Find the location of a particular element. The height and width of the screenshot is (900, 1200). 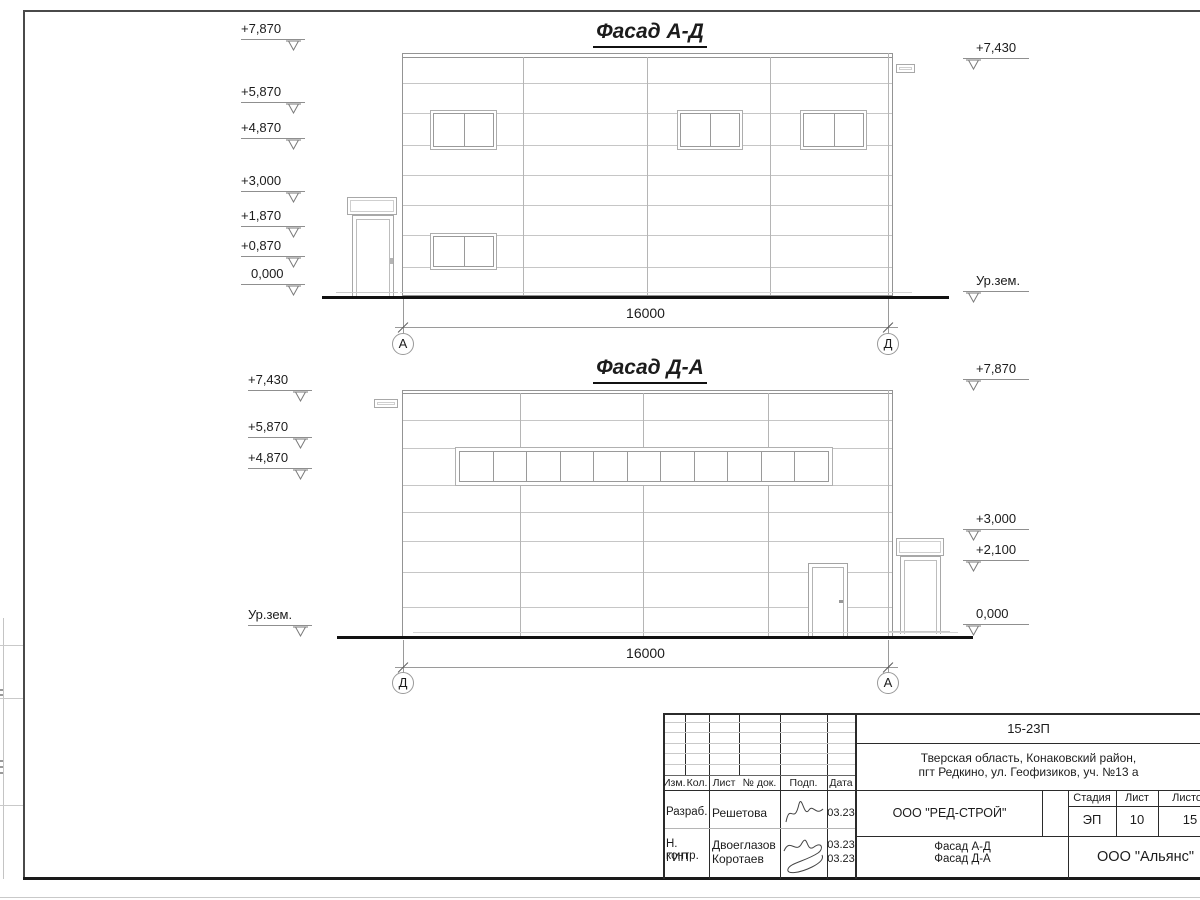

facade2-title: Фасад Д-А is located at coordinates (650, 370).